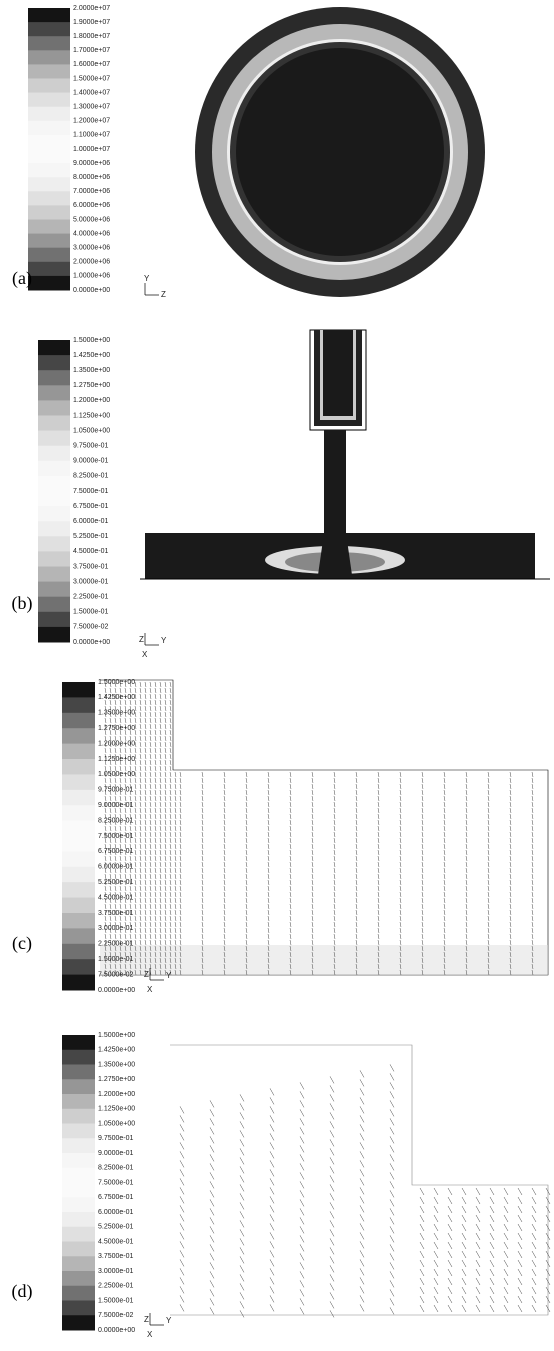 This screenshot has height=1351, width=554. I want to click on colorbar-label: 5.0000e+06, so click(91, 219).